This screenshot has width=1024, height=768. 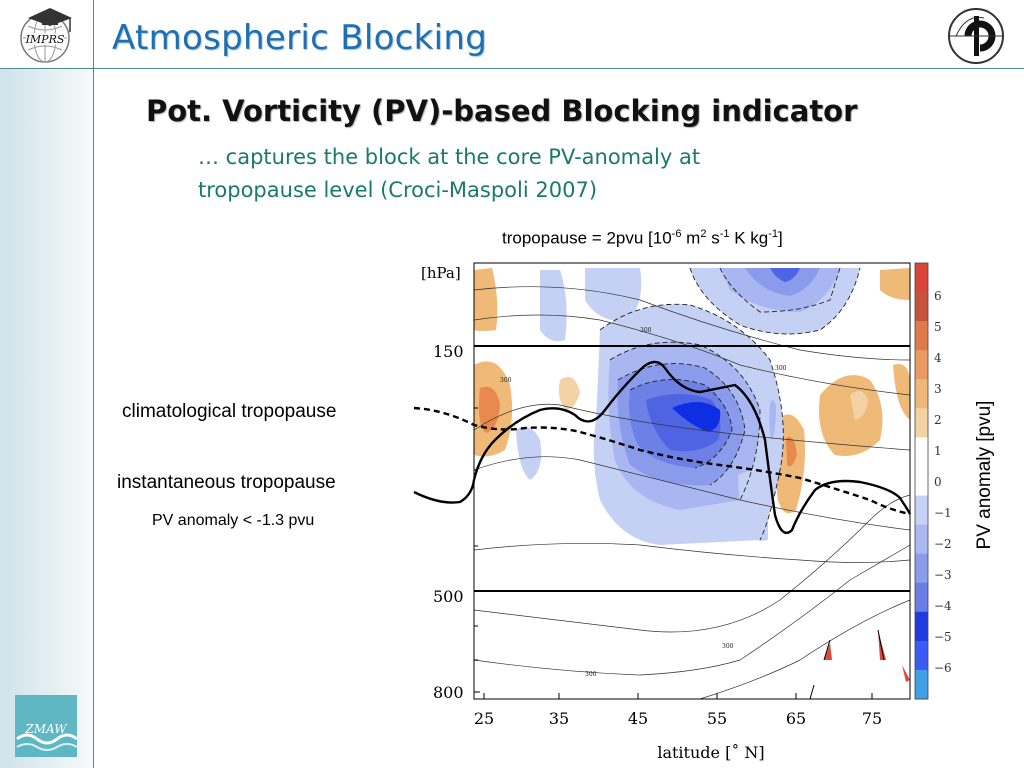 I want to click on colorbar-tick-label: 2, so click(x=938, y=420).